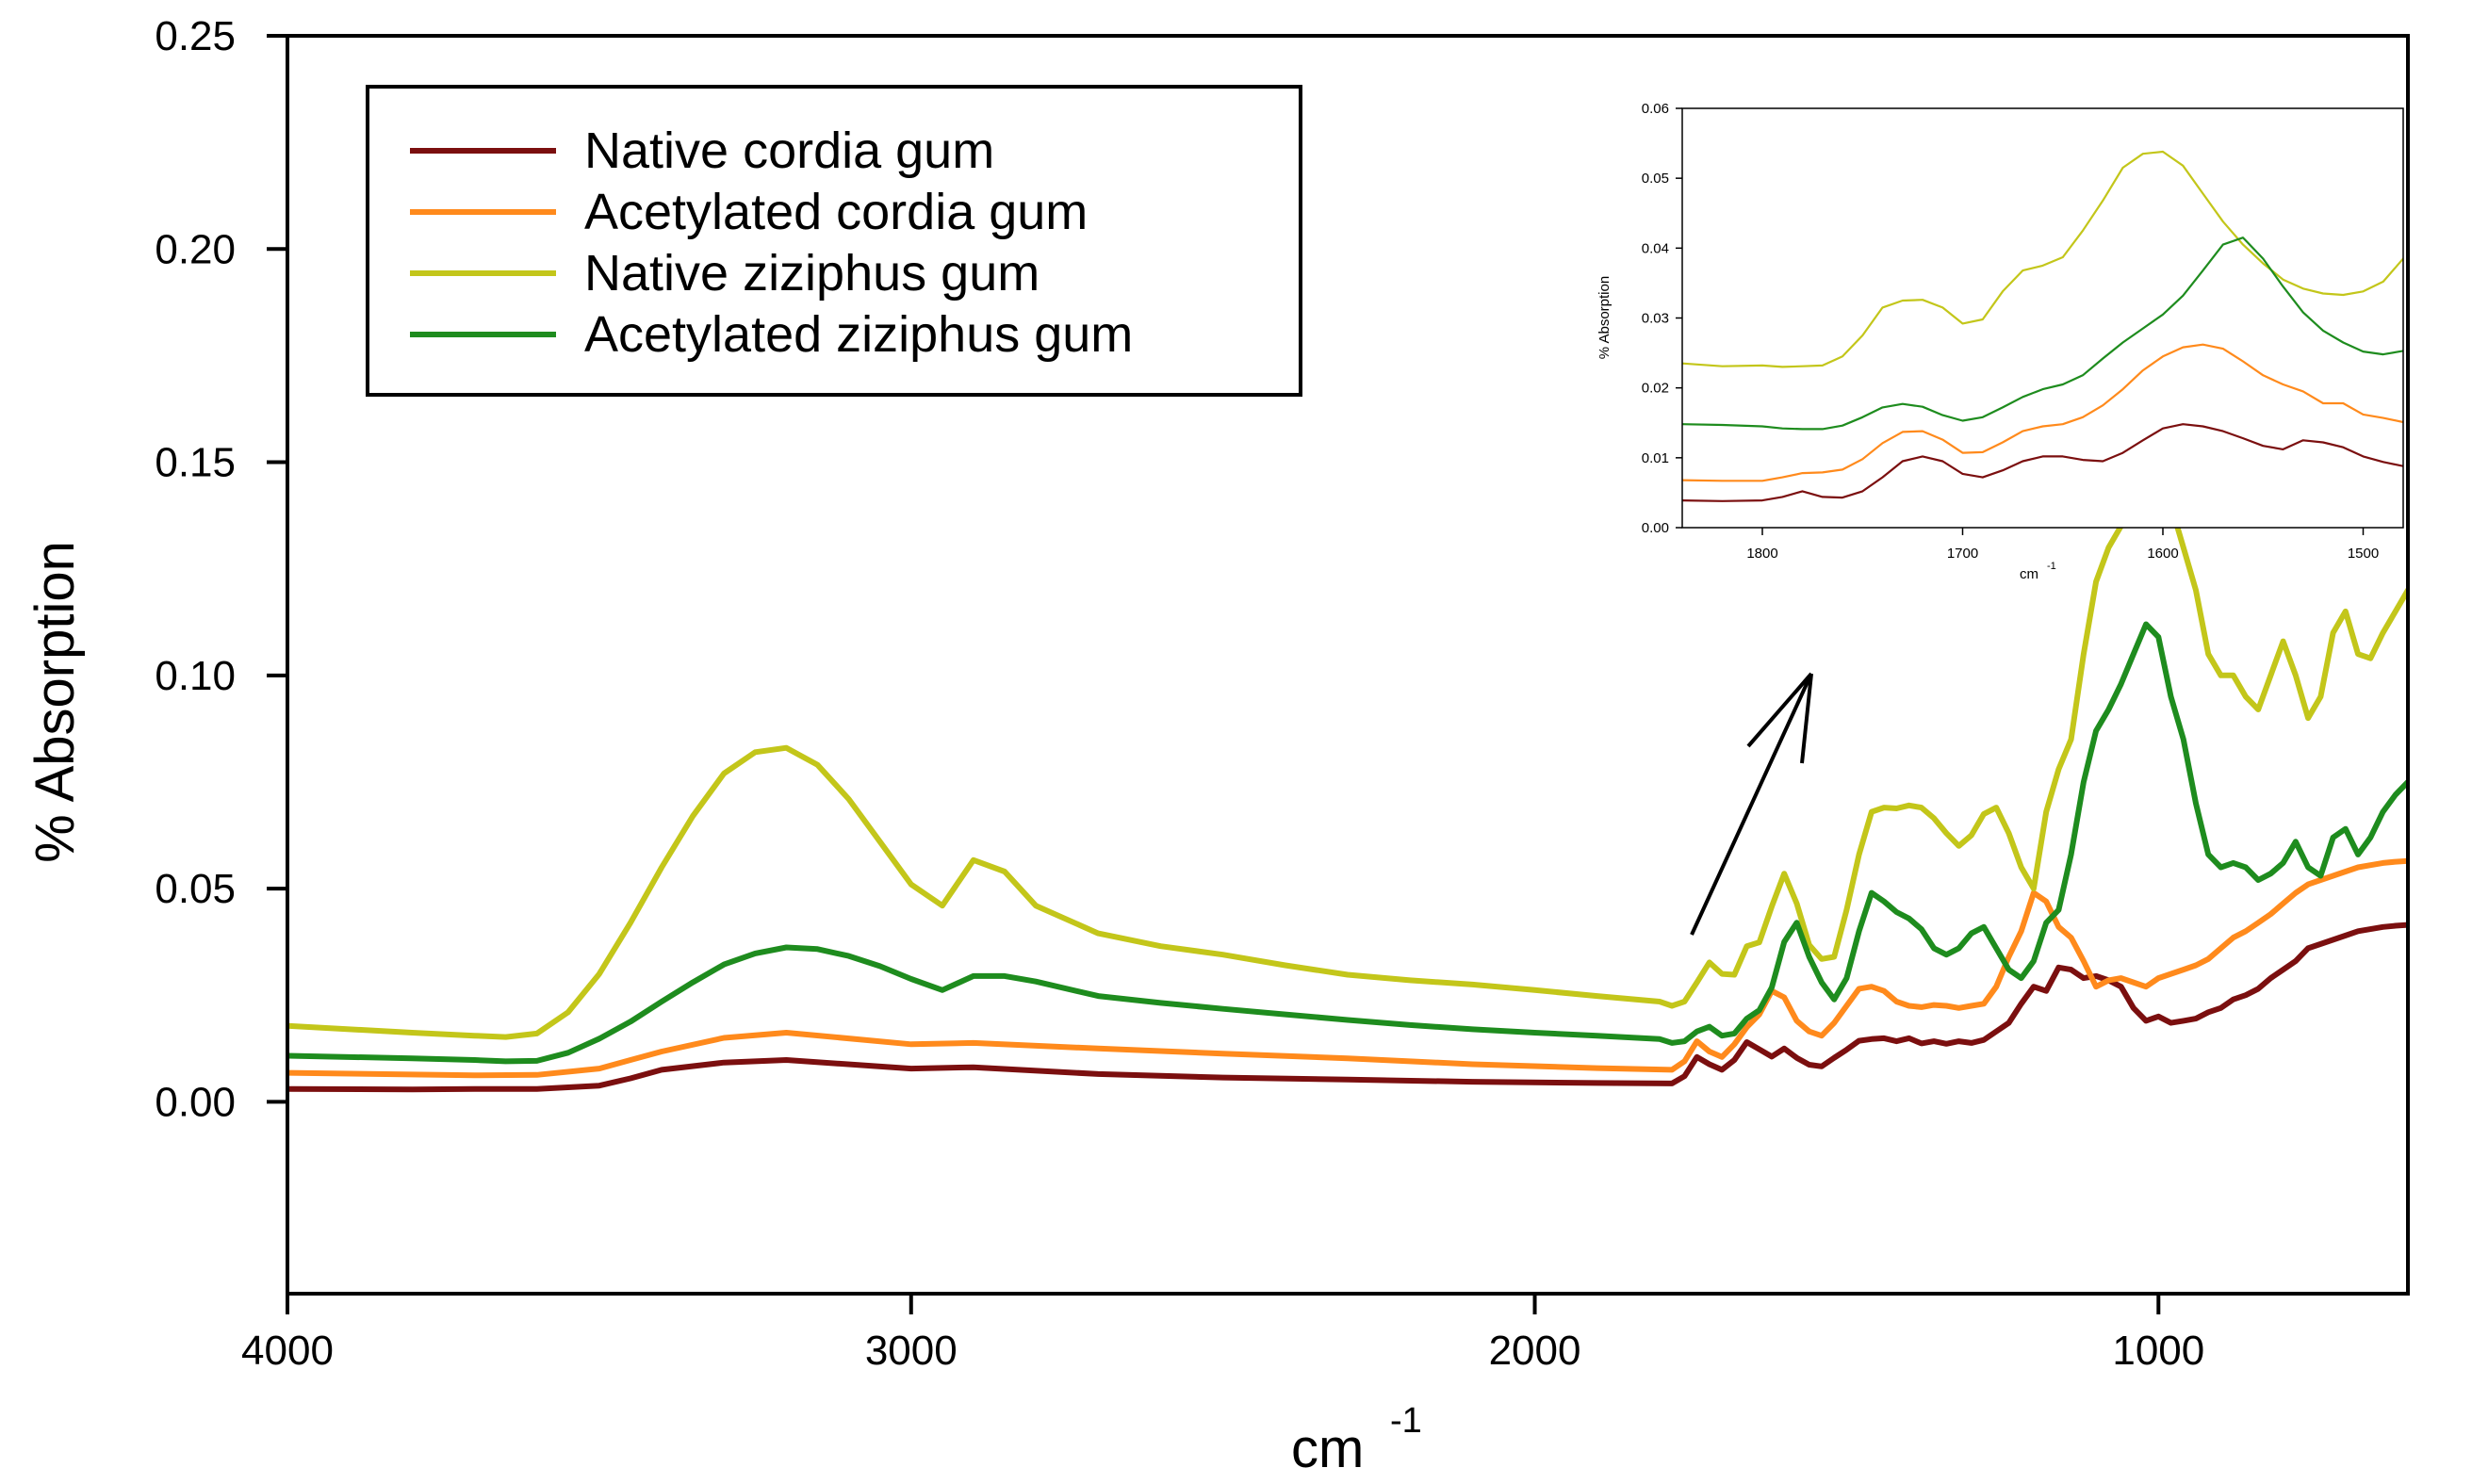 This screenshot has height=1484, width=2472. Describe the element at coordinates (1761, 554) in the screenshot. I see `inset-x-tick-label: 1800` at that location.